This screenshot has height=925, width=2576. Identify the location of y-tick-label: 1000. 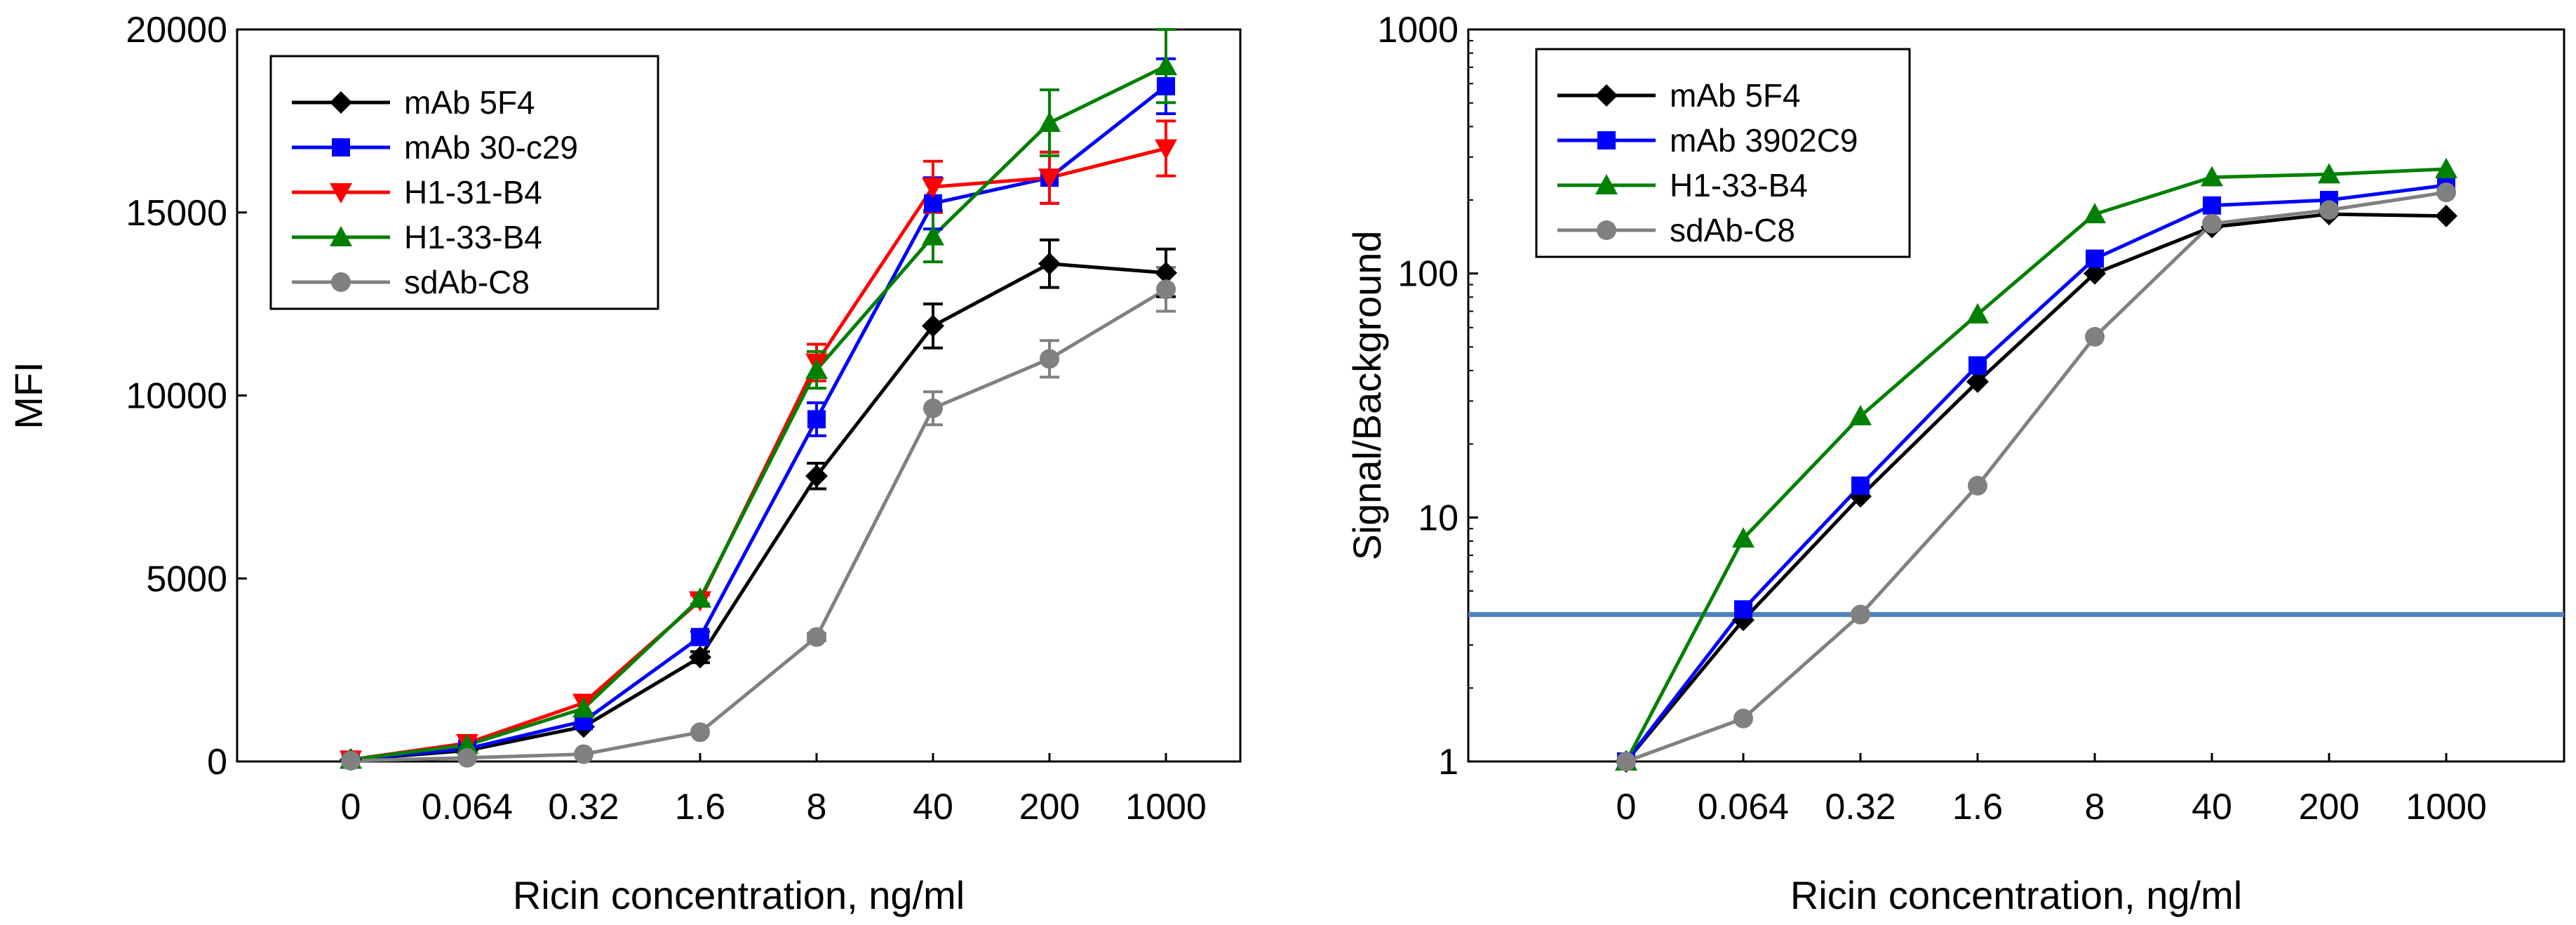
(1418, 31).